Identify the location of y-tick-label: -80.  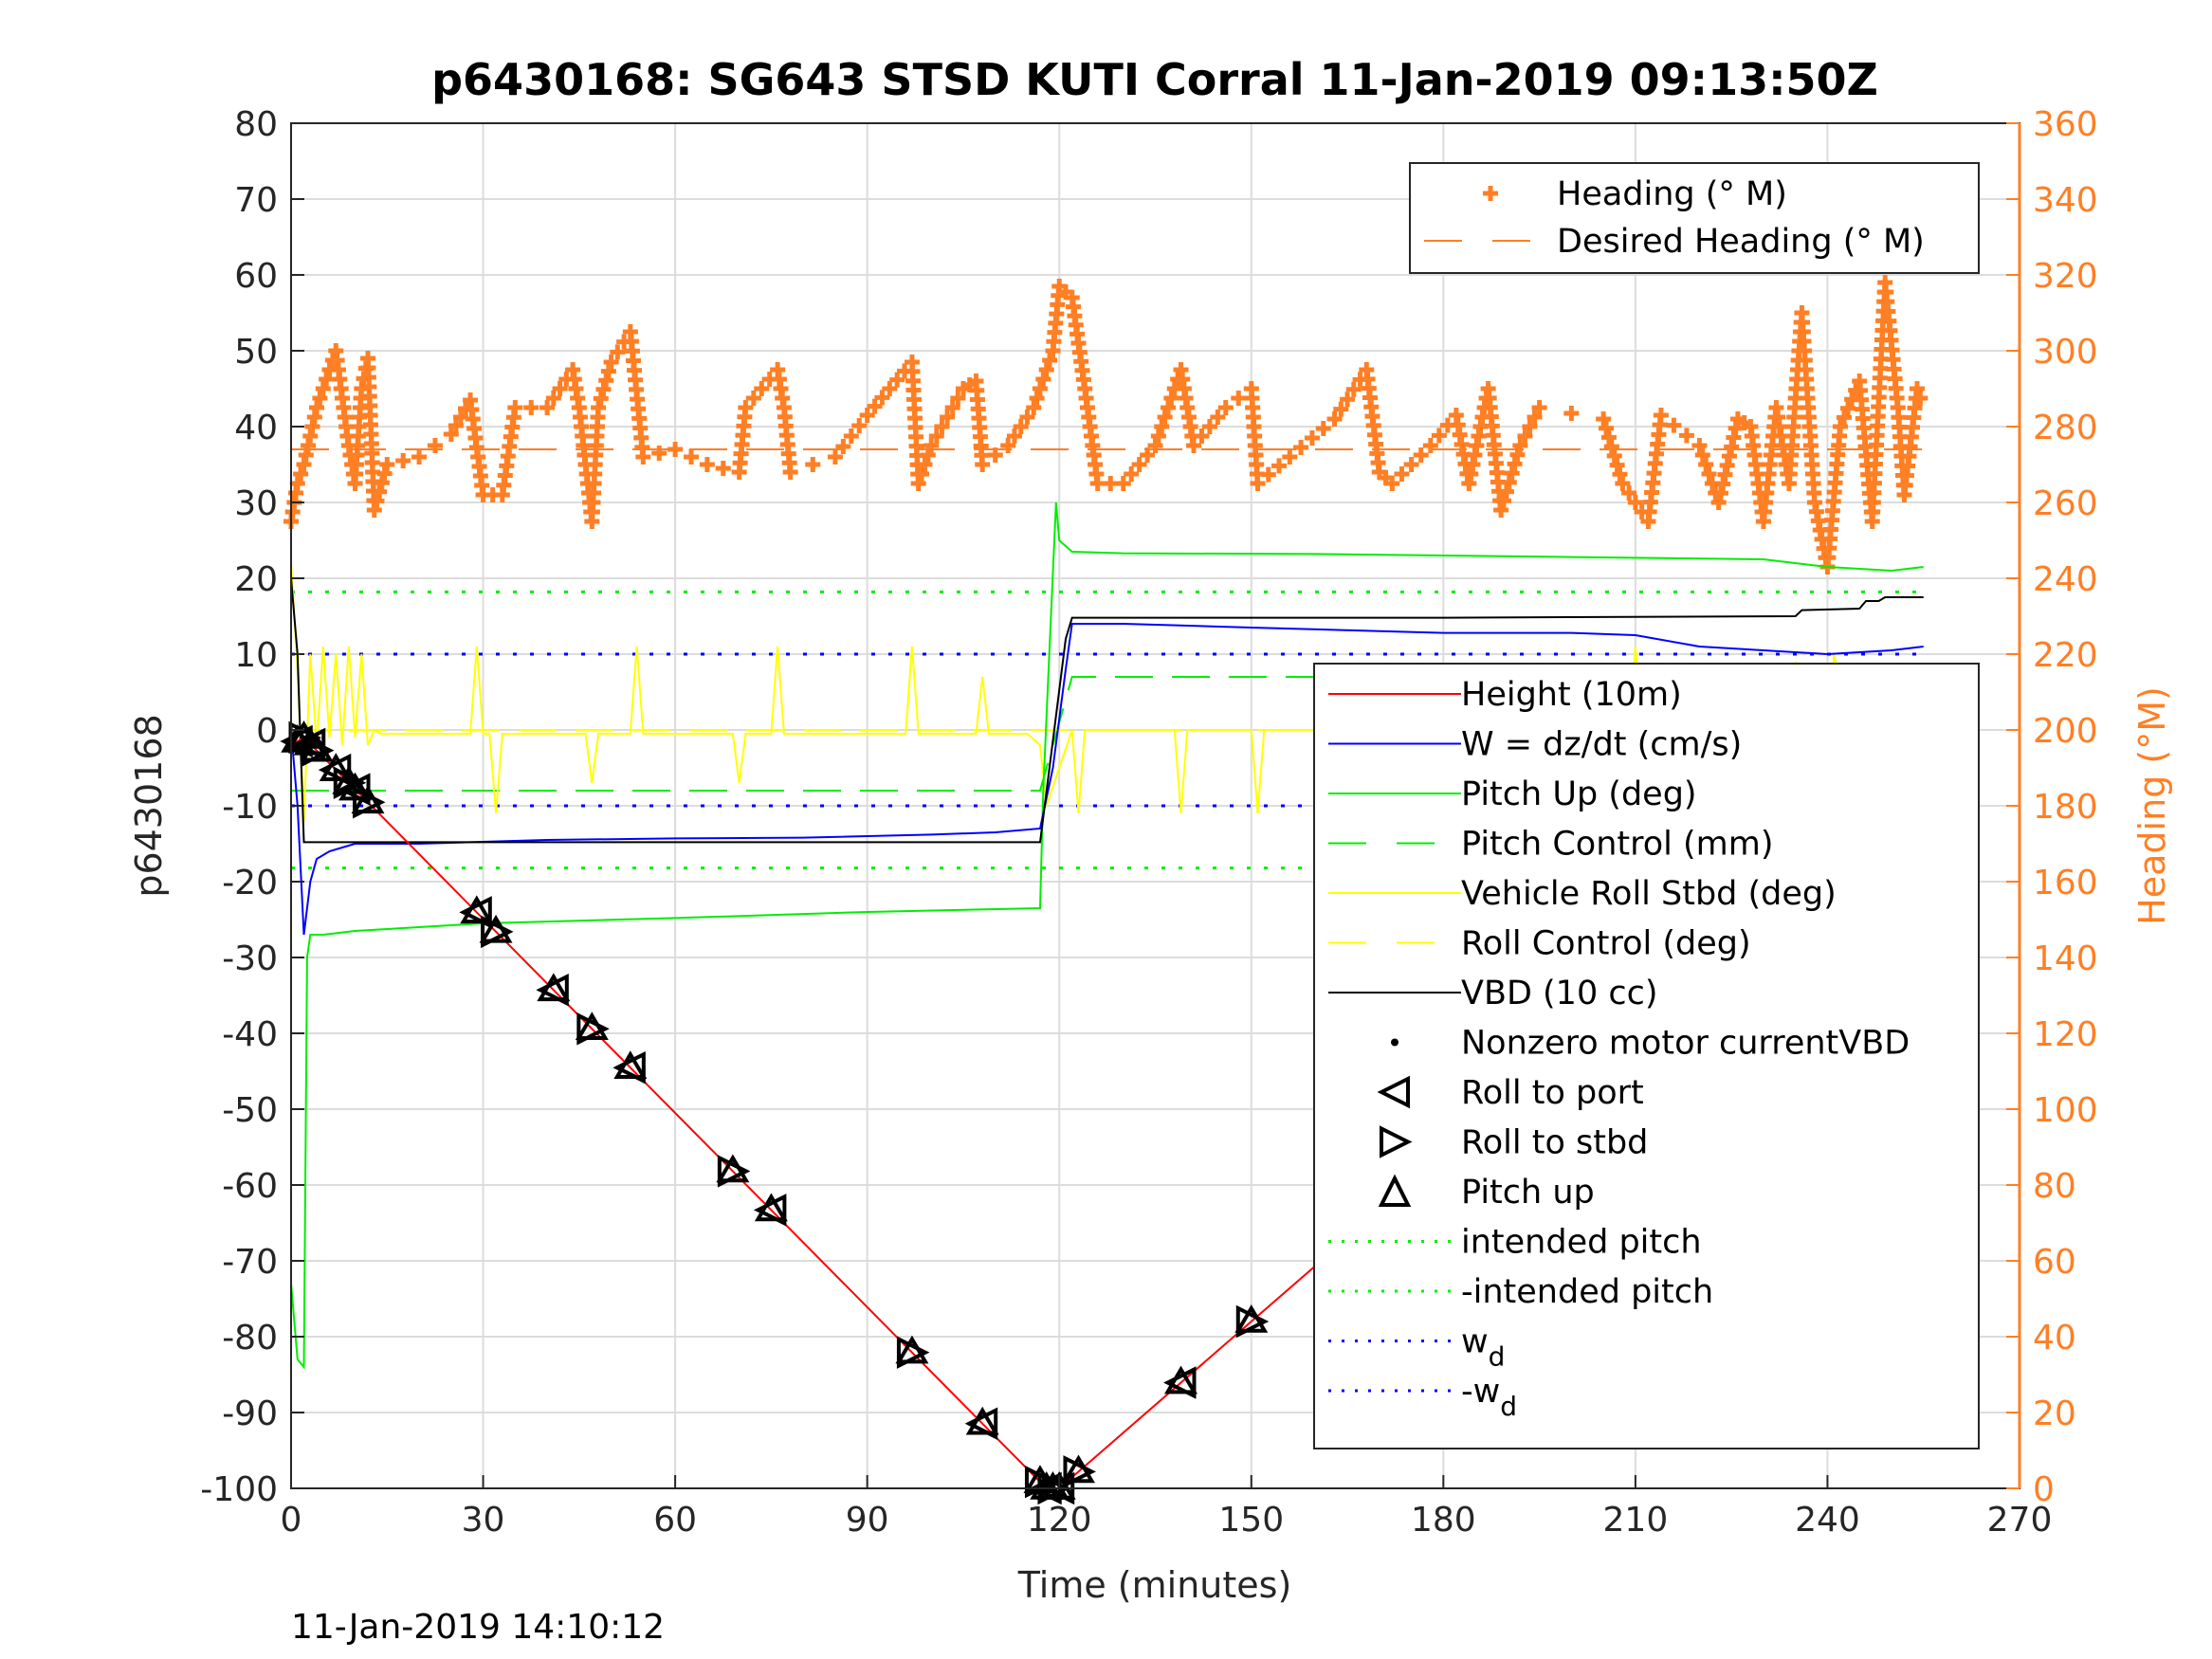
(250, 1338).